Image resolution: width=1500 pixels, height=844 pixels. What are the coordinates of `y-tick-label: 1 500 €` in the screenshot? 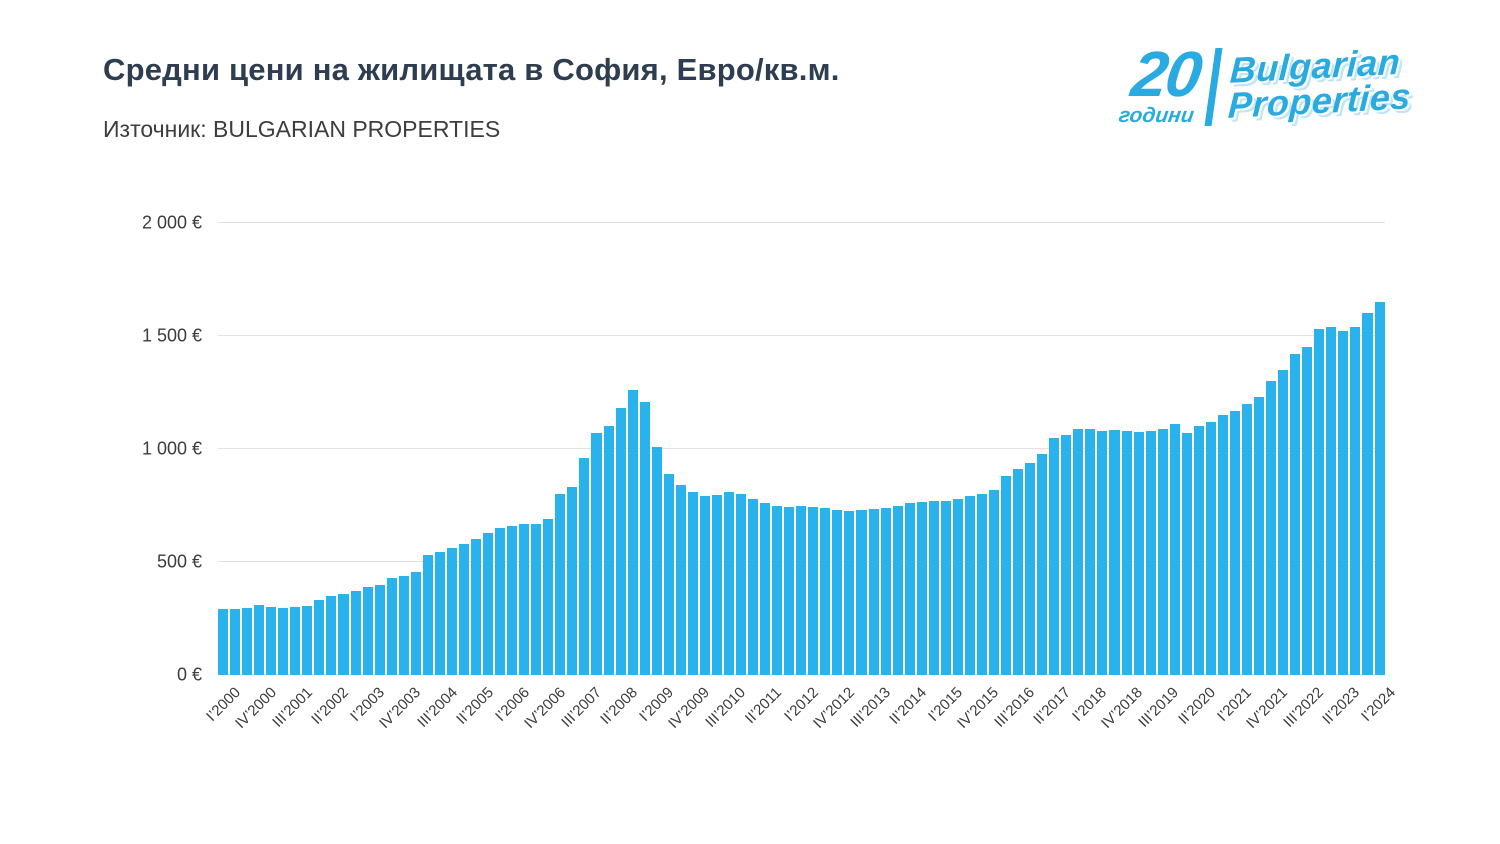 It's located at (171, 335).